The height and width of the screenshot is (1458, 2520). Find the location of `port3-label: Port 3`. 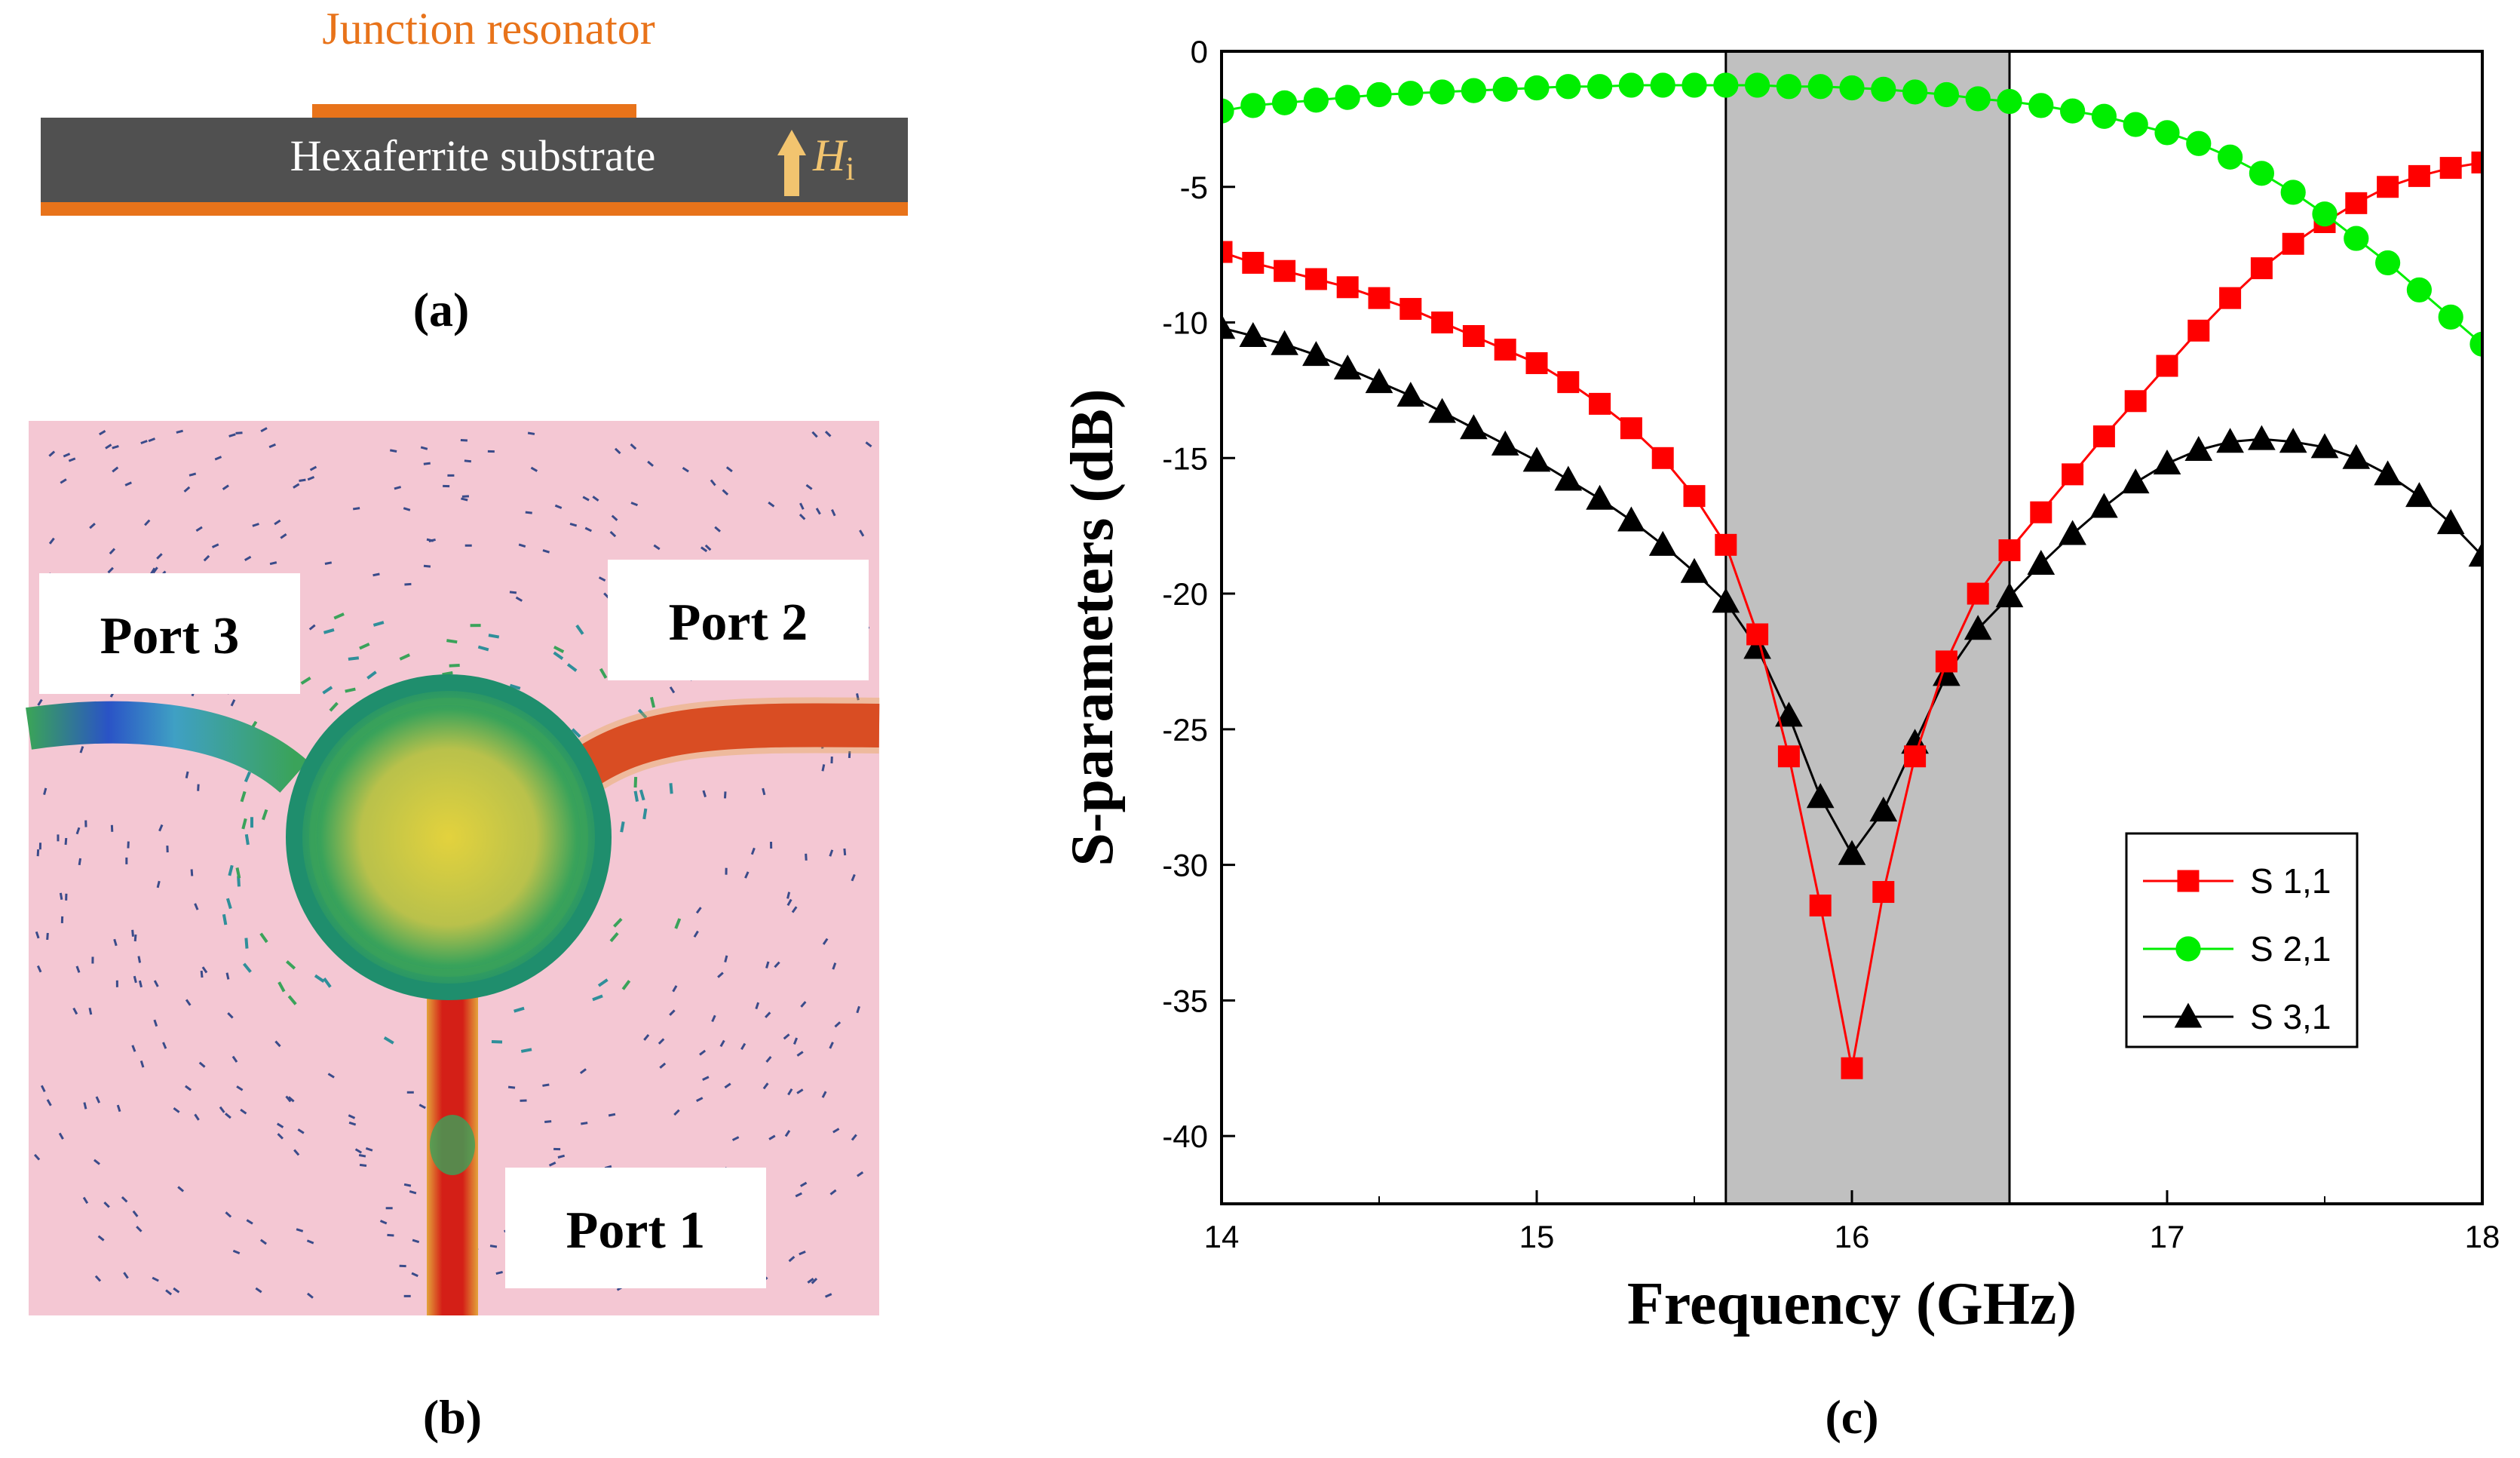

port3-label: Port 3 is located at coordinates (170, 636).